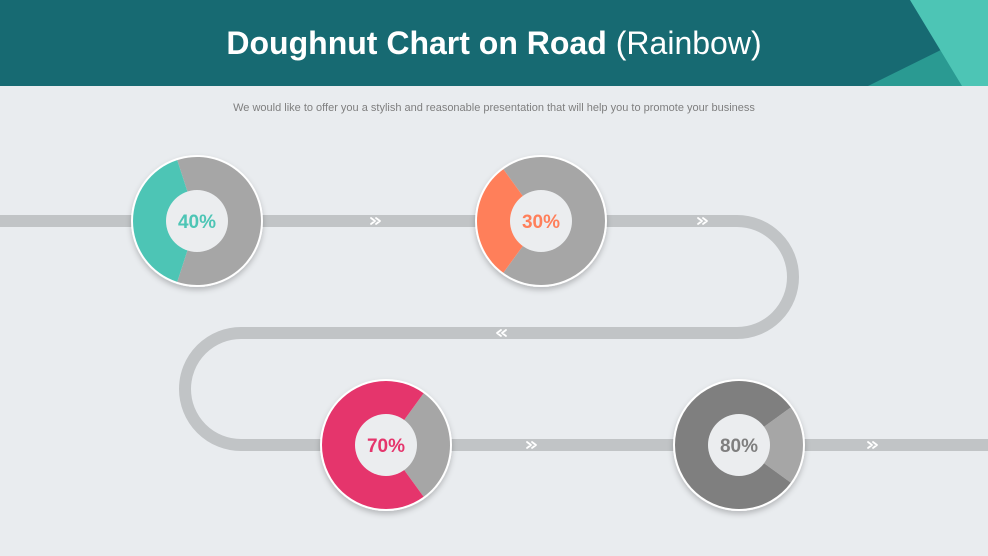 This screenshot has height=556, width=988. I want to click on donut-chart: 30%, so click(541, 221).